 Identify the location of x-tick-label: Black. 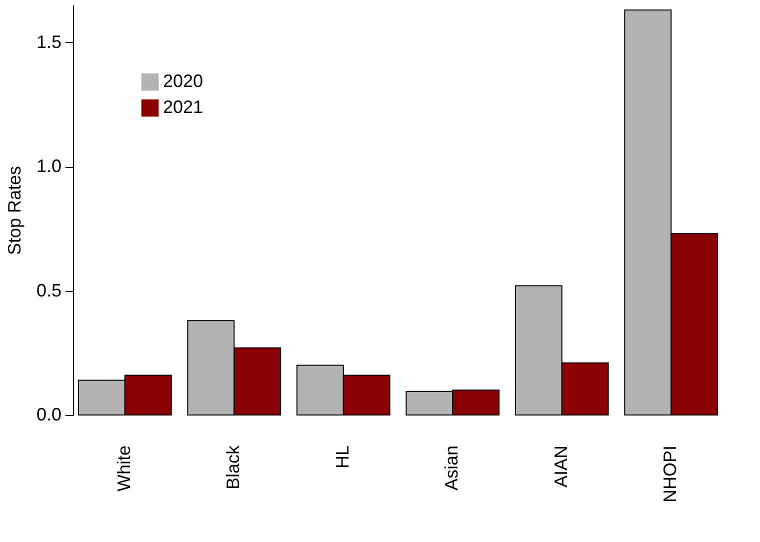
(233, 467).